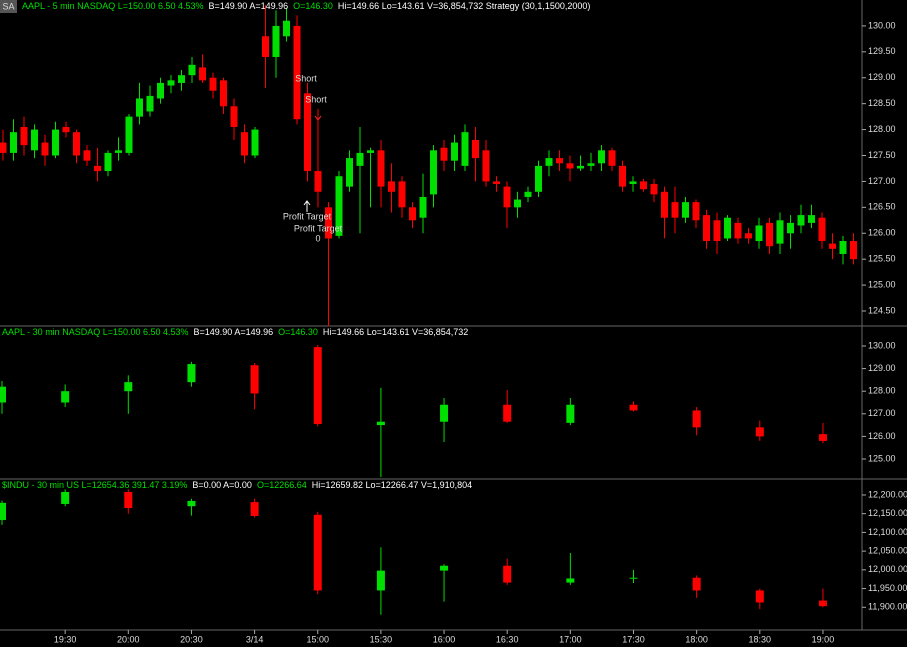 The image size is (907, 647). I want to click on y-tick-label: 12,150.00, so click(887, 513).